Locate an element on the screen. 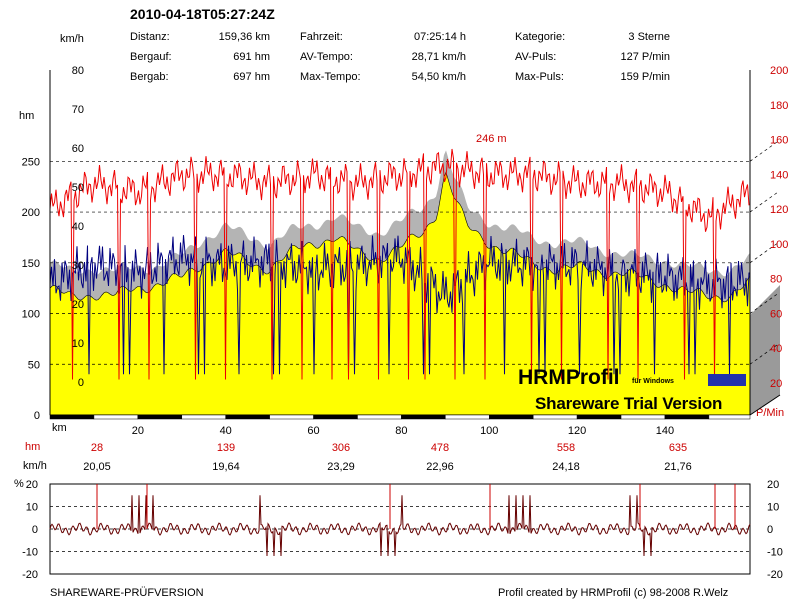 This screenshot has width=800, height=600. kmh-row-value: 23,29 is located at coordinates (341, 467).